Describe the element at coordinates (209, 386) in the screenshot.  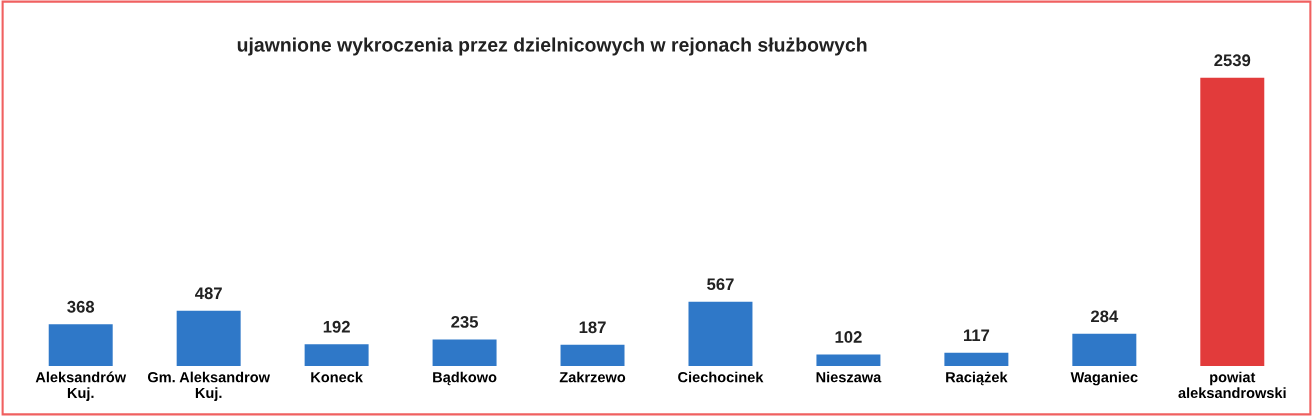
I see `x-tick-label: Gm. Aleksandrow Kuj.` at that location.